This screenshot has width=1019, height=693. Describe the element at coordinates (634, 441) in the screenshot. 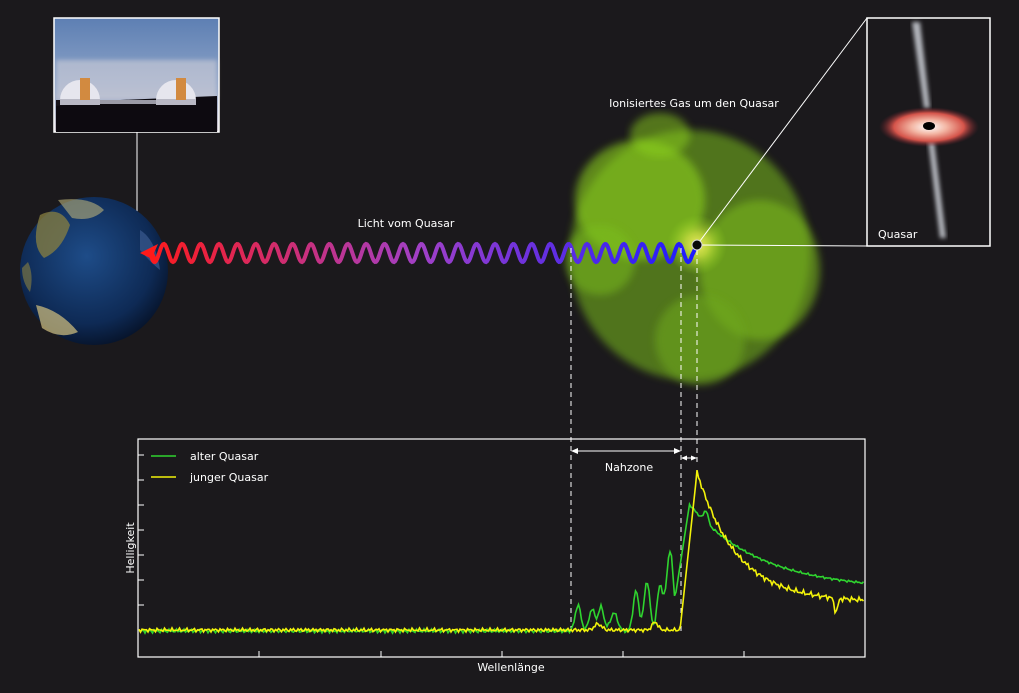

I see `guide-lines` at that location.